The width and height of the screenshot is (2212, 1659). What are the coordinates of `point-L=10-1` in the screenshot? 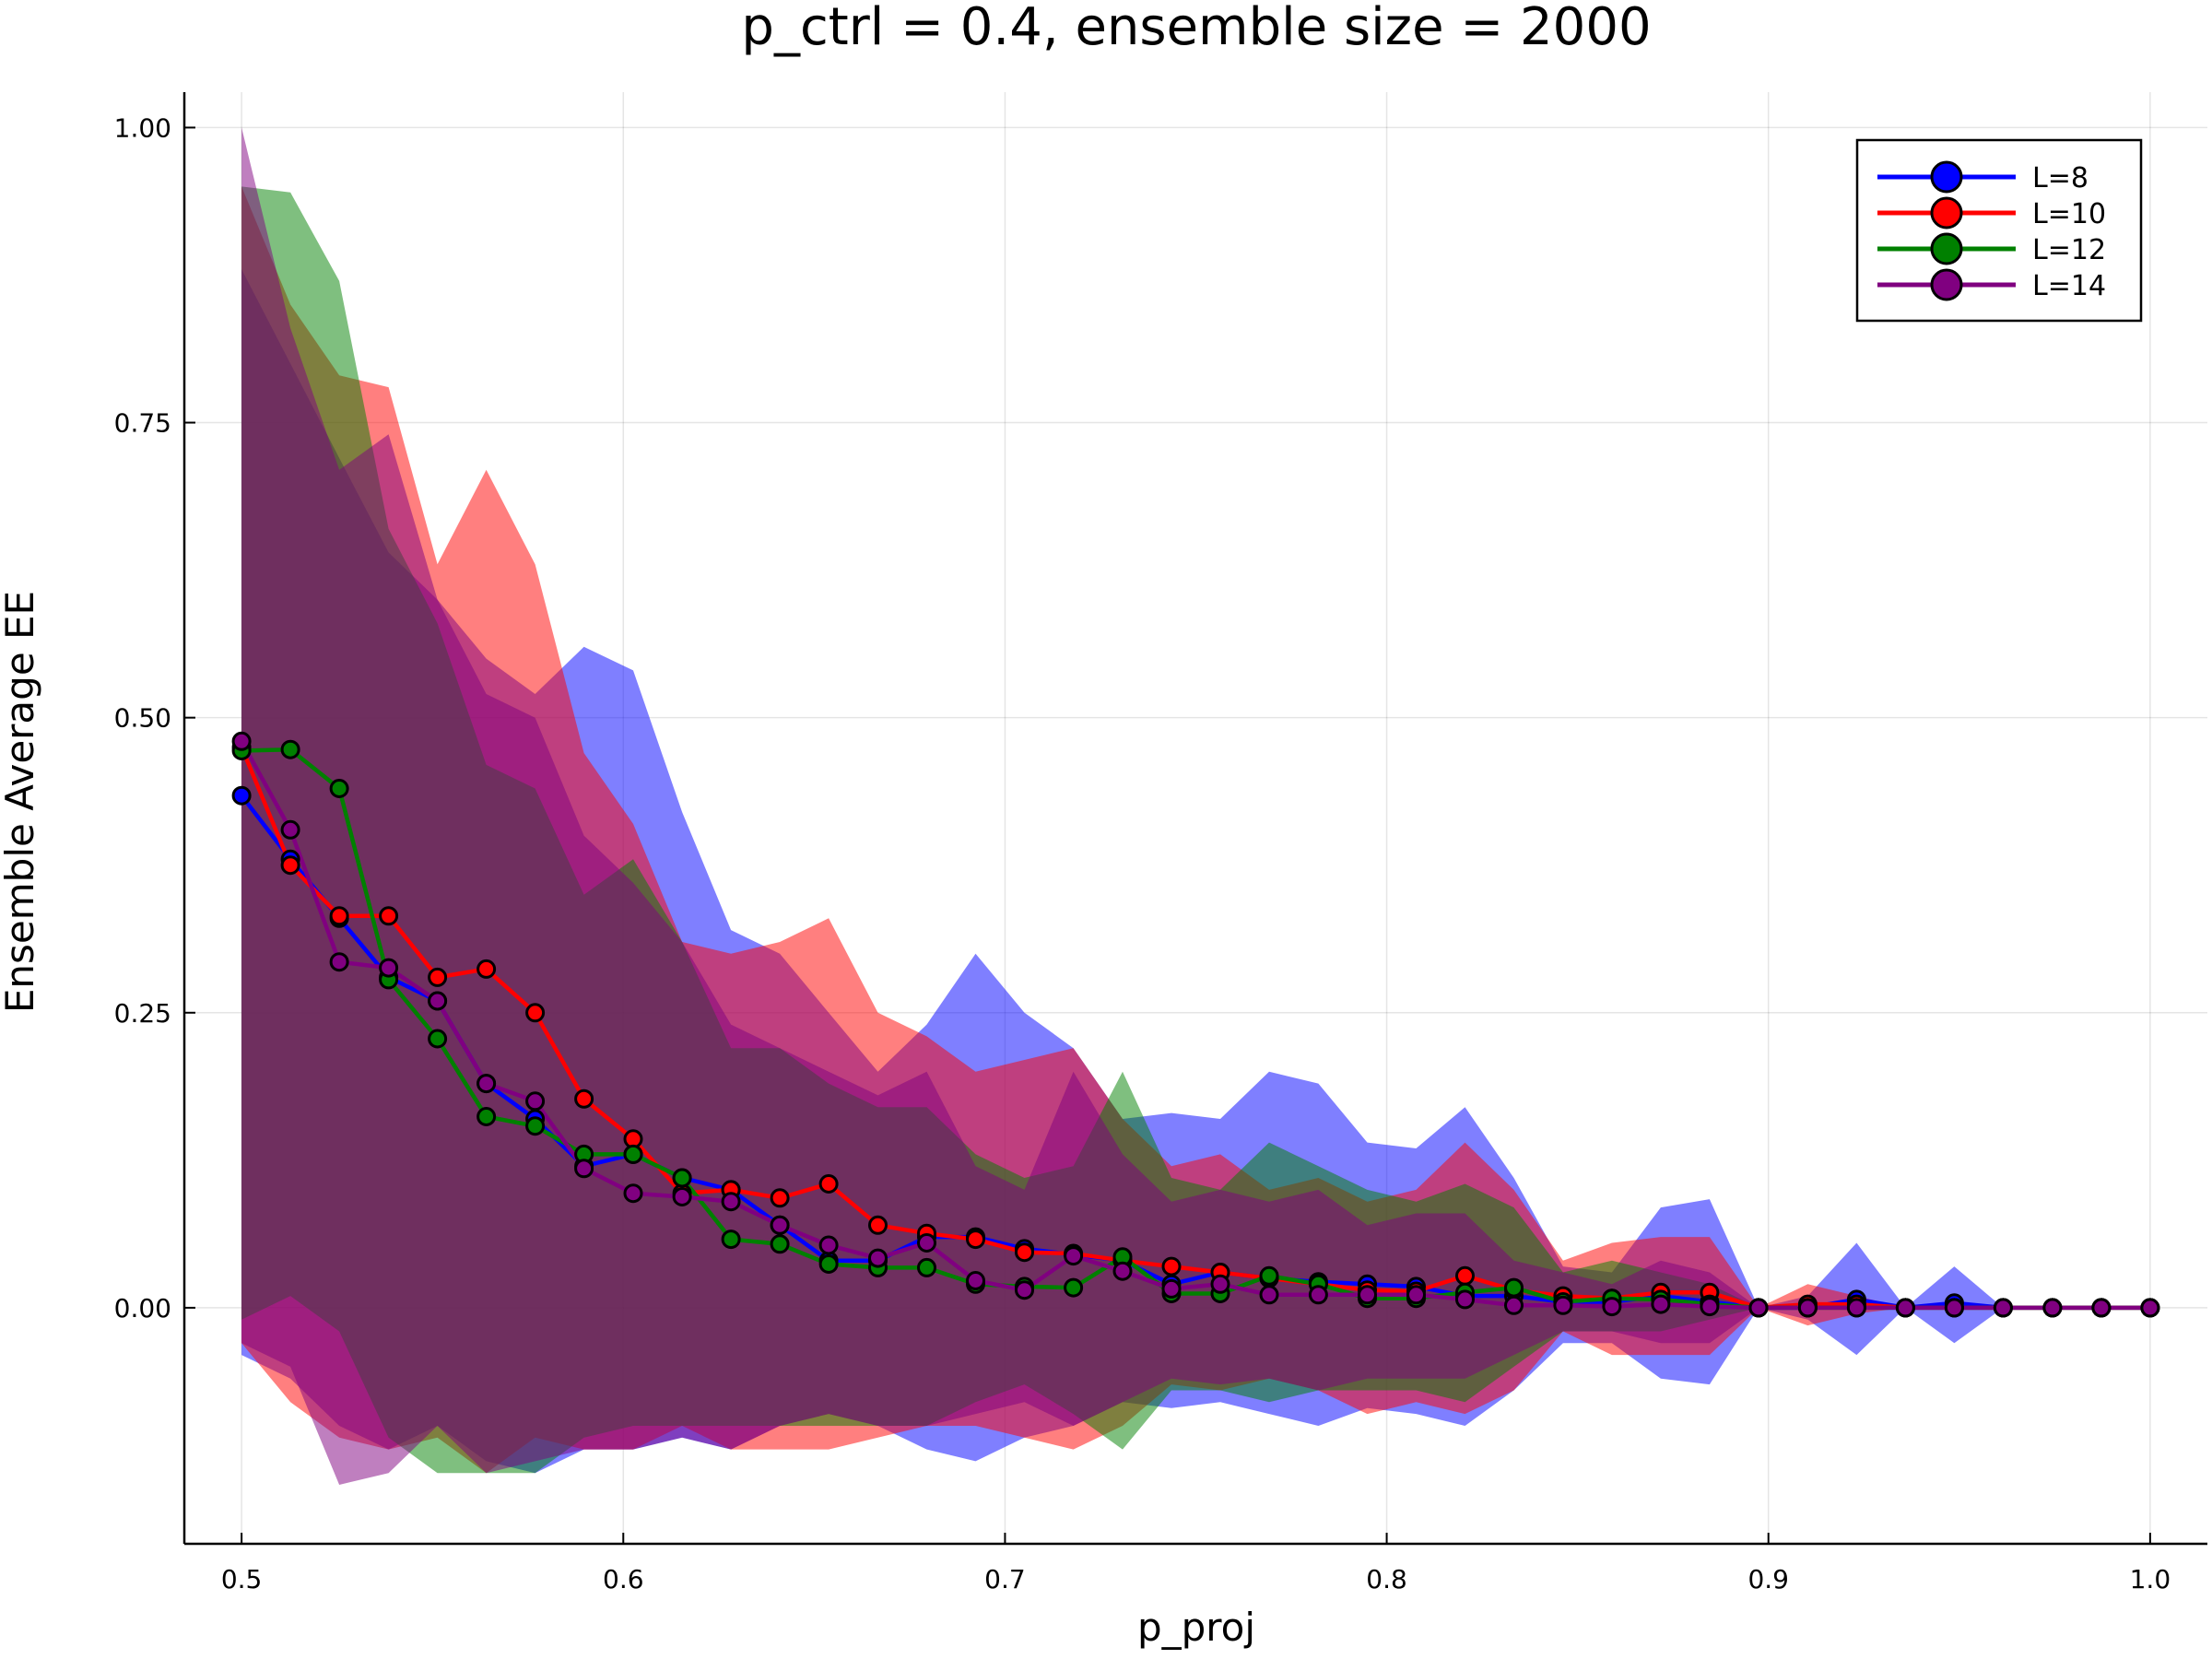 It's located at (290, 865).